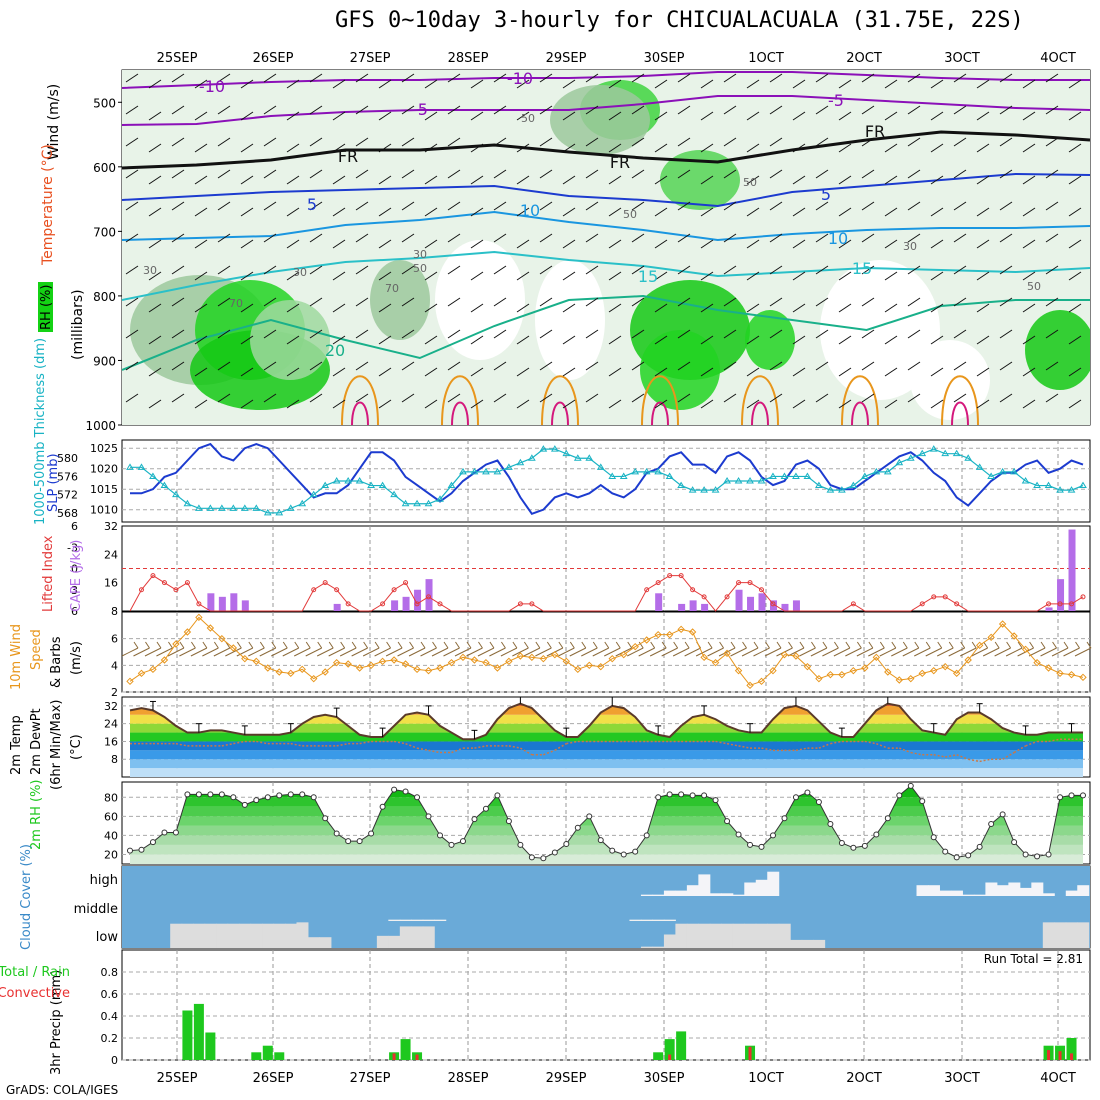 The height and width of the screenshot is (1100, 1100). I want to click on thickness-ytick-label: 572, so click(67, 495).